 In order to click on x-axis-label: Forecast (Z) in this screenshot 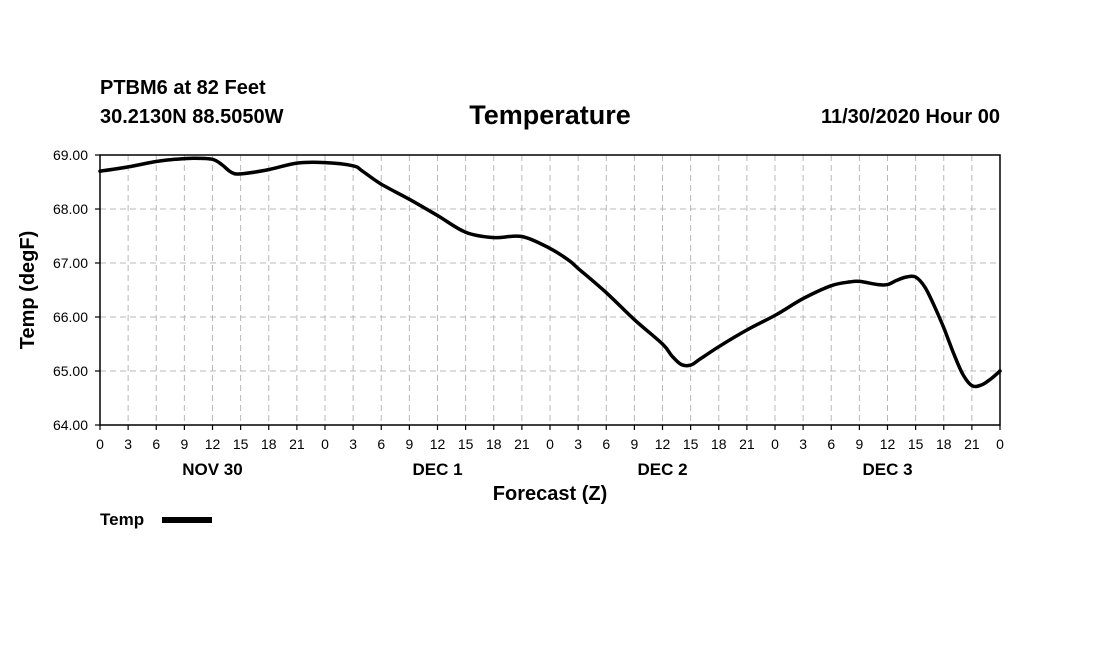, I will do `click(550, 494)`.